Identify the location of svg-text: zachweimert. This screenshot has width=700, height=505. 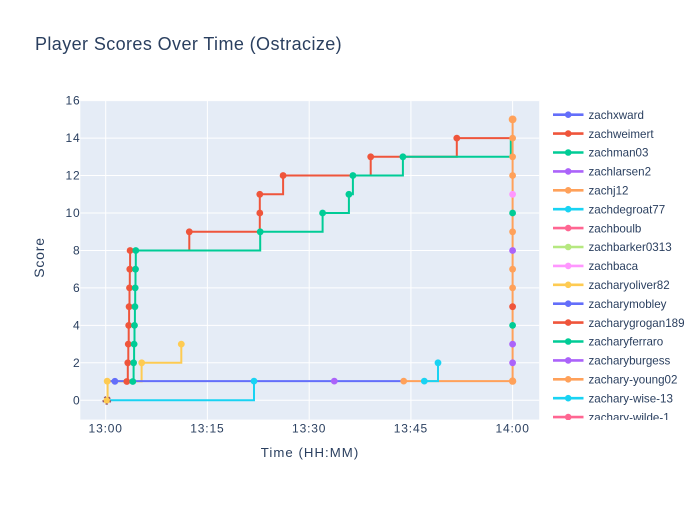
(622, 134).